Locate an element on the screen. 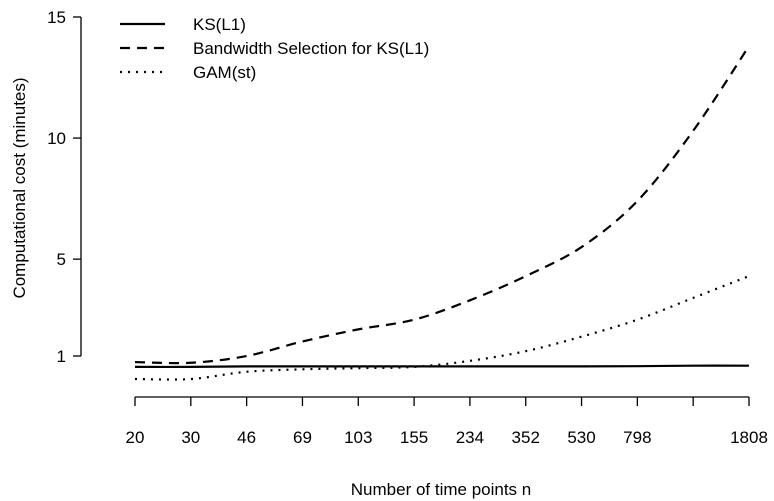  legend-label-3: GAM(st) is located at coordinates (224, 72).